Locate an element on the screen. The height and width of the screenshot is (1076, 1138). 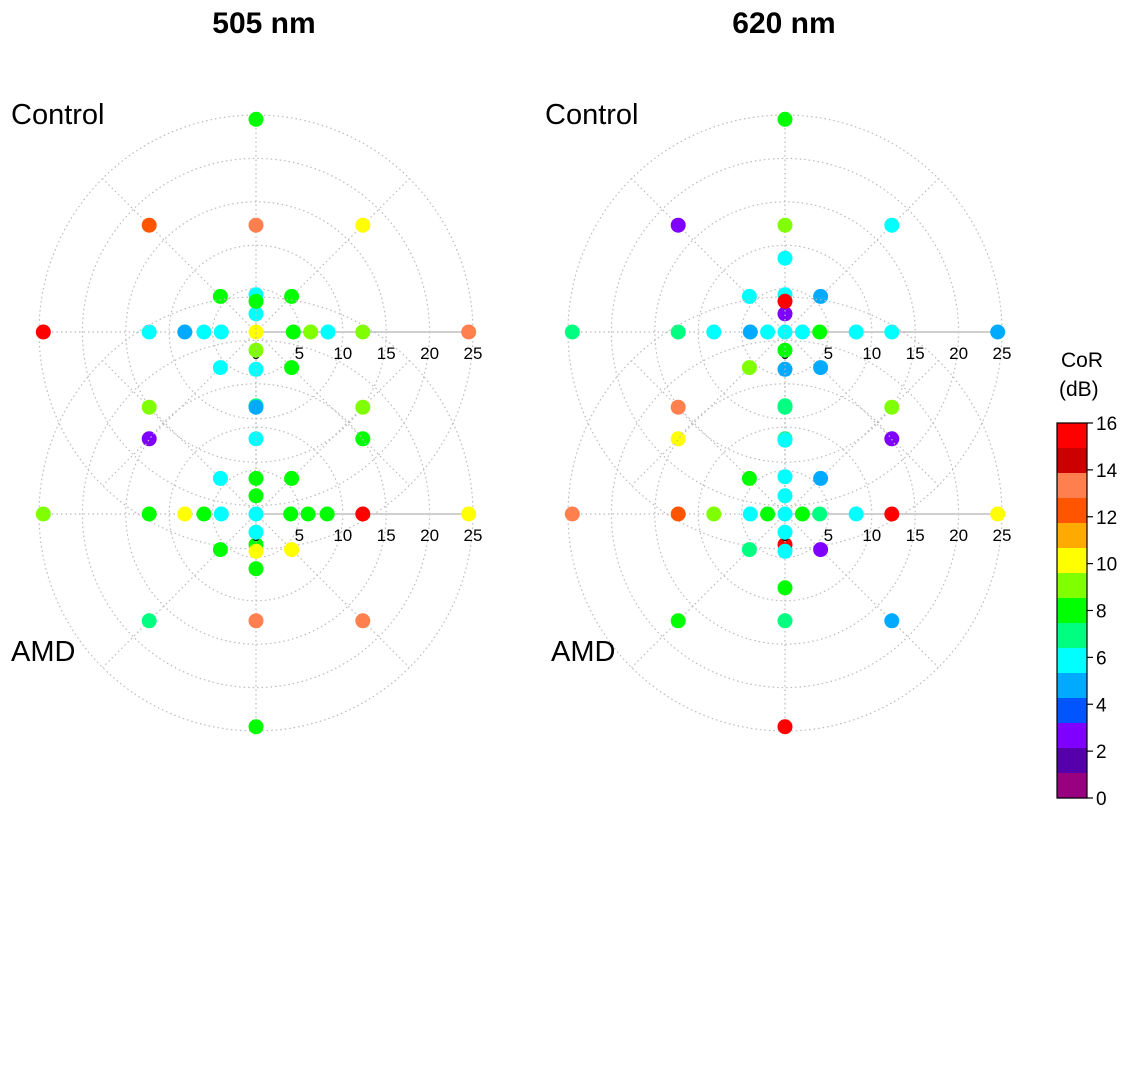
colorbar-tick-label: 0 is located at coordinates (1101, 799).